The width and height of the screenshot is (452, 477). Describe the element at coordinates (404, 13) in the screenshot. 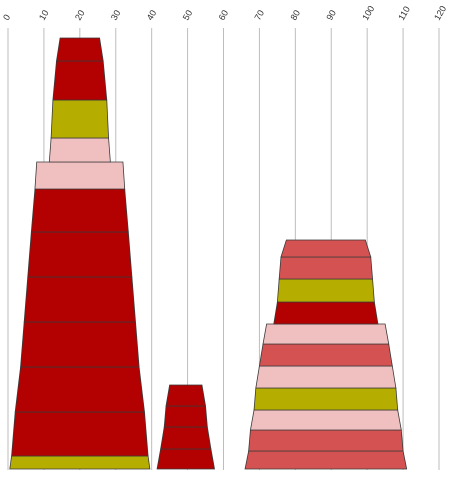

I see `x-tick-label: 110` at that location.